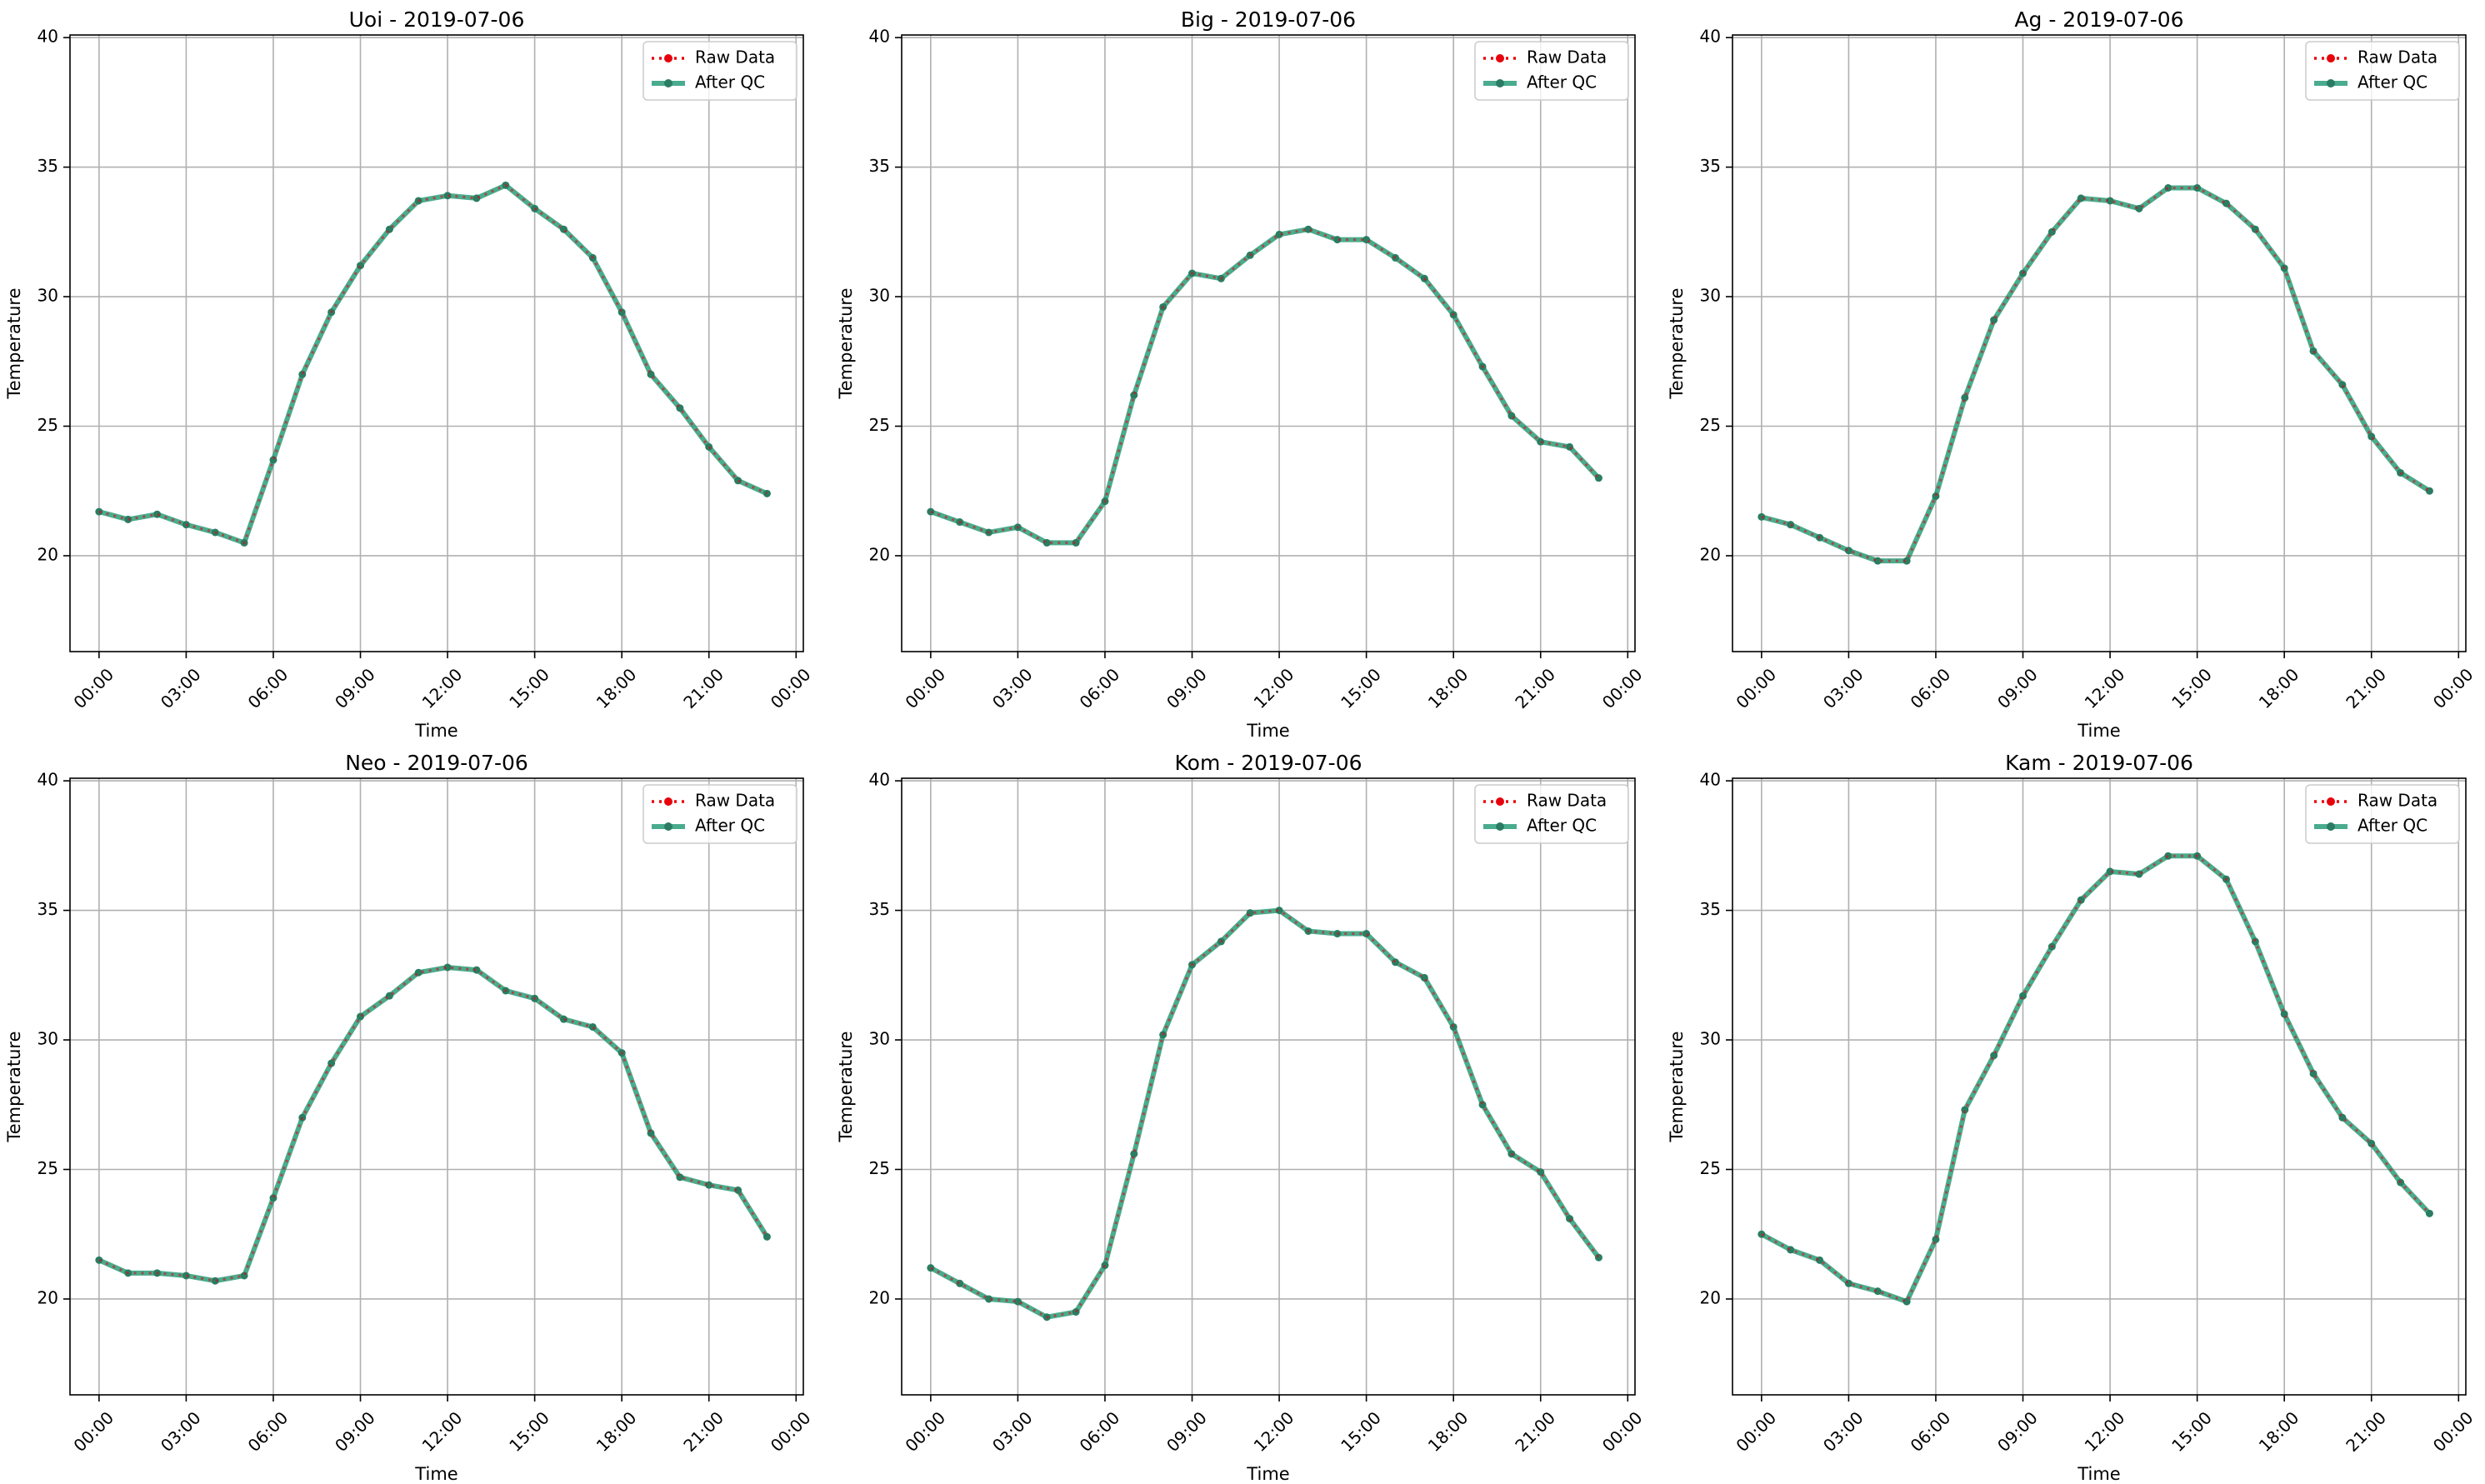 The width and height of the screenshot is (2485, 1484). Describe the element at coordinates (668, 83) in the screenshot. I see `chart-1-legend-qc-marker` at that location.